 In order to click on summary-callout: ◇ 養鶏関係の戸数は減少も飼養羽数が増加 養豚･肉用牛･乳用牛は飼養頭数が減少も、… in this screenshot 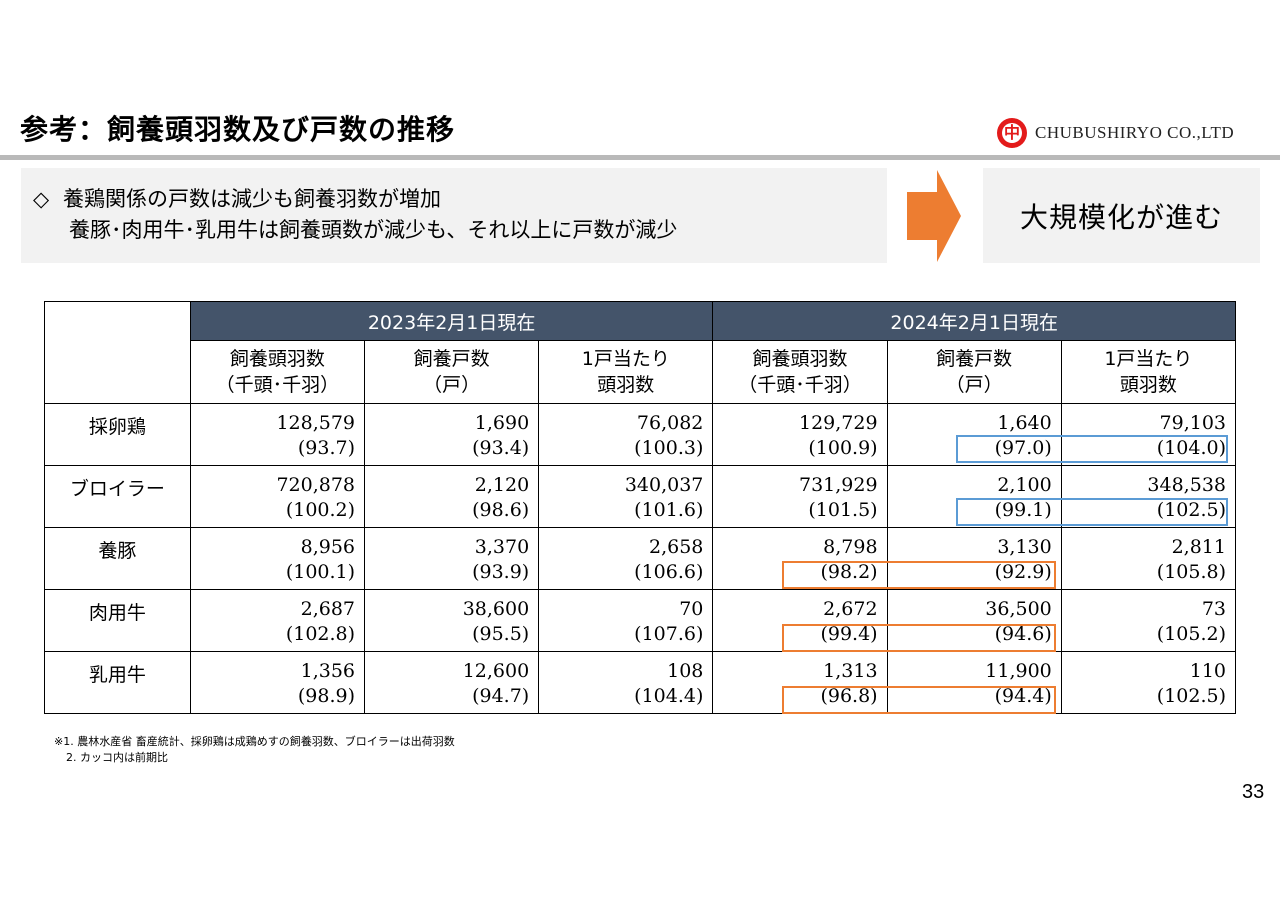, I will do `click(454, 215)`.